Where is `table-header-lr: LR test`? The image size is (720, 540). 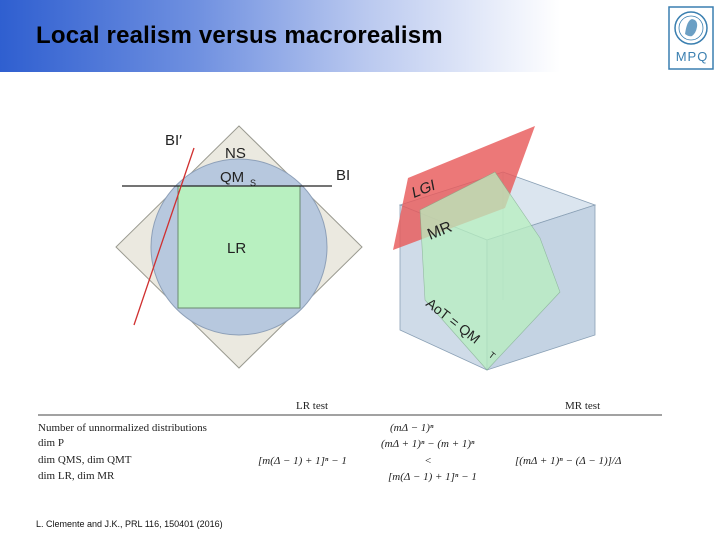 table-header-lr: LR test is located at coordinates (312, 406).